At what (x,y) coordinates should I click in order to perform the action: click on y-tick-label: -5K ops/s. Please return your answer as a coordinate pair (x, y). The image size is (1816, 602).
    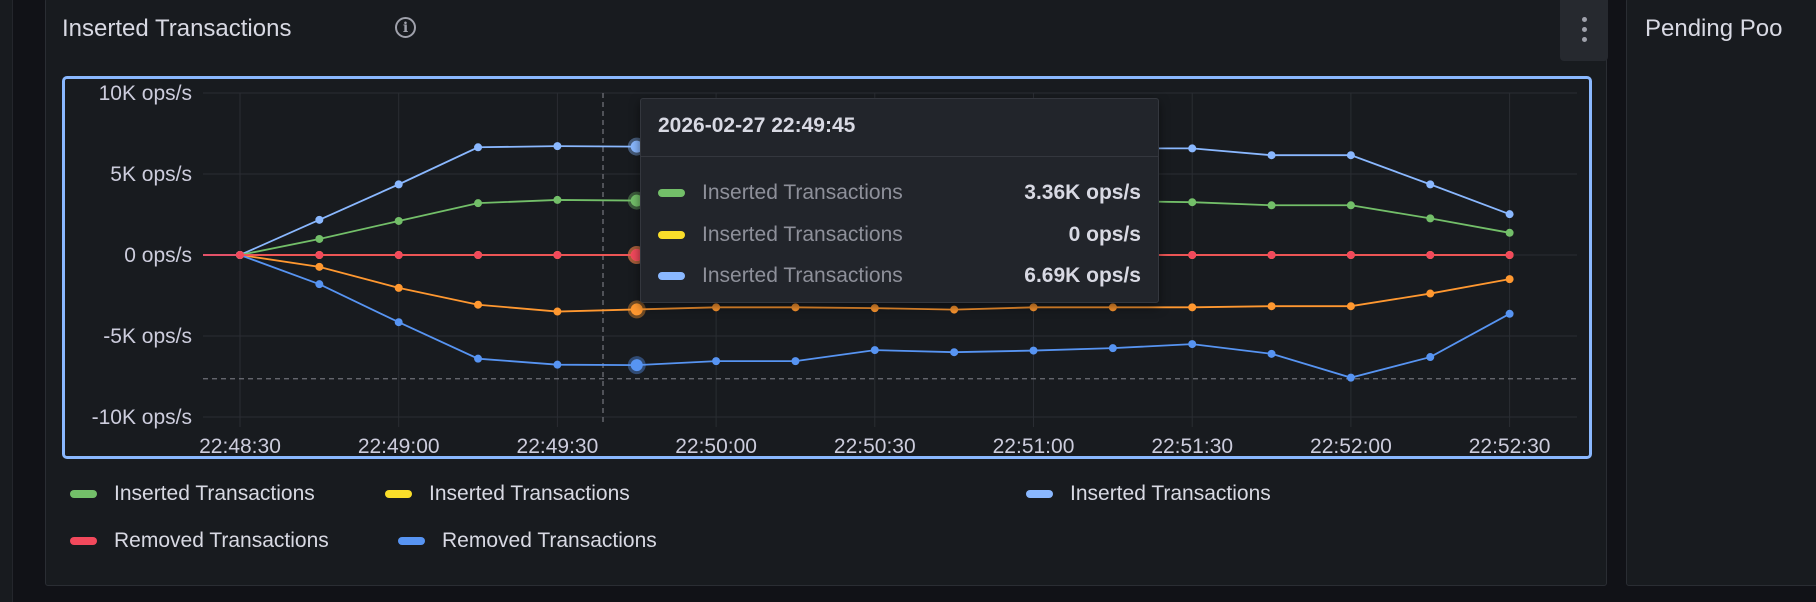
    Looking at the image, I should click on (147, 336).